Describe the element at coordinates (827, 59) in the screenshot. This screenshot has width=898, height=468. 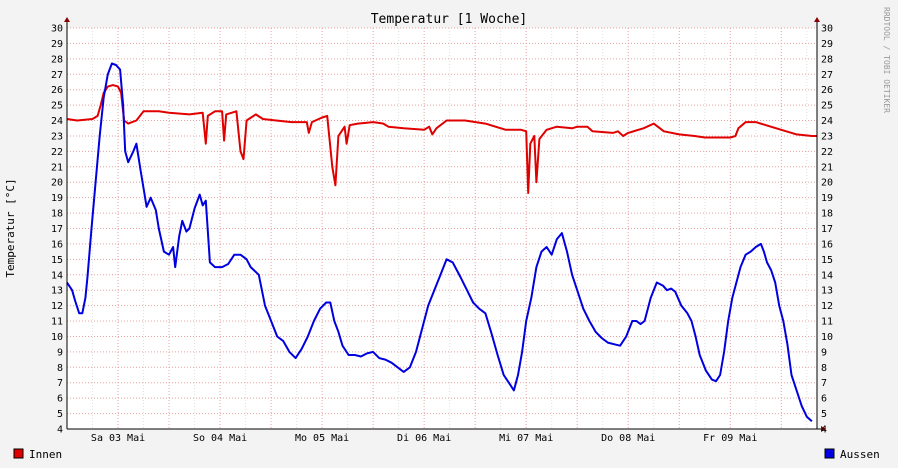
I see `y-tick-label-right: 28` at that location.